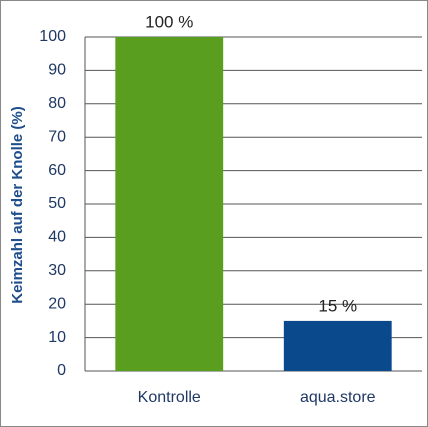 This screenshot has width=428, height=427. I want to click on value-label: 15 %, so click(337, 305).